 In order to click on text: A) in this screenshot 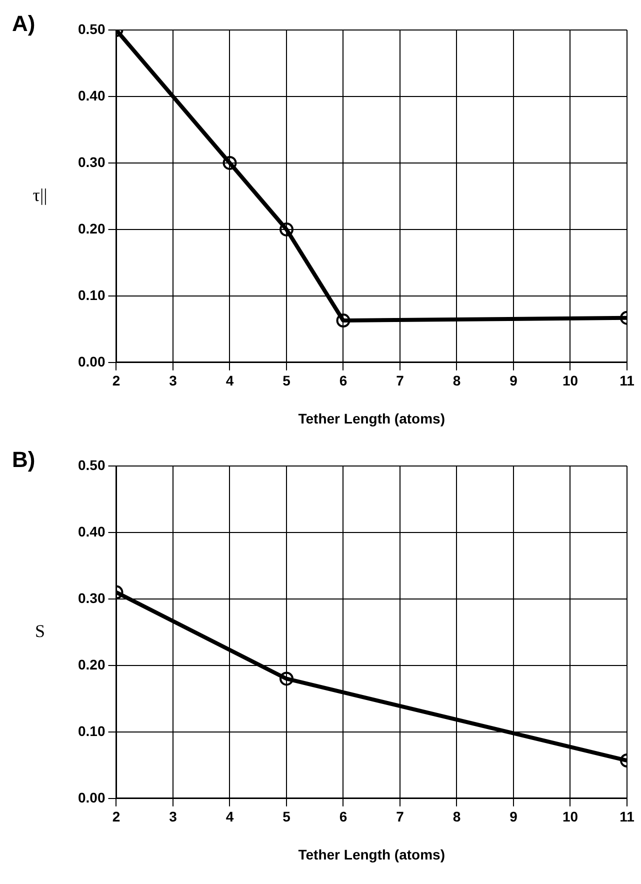, I will do `click(24, 23)`.